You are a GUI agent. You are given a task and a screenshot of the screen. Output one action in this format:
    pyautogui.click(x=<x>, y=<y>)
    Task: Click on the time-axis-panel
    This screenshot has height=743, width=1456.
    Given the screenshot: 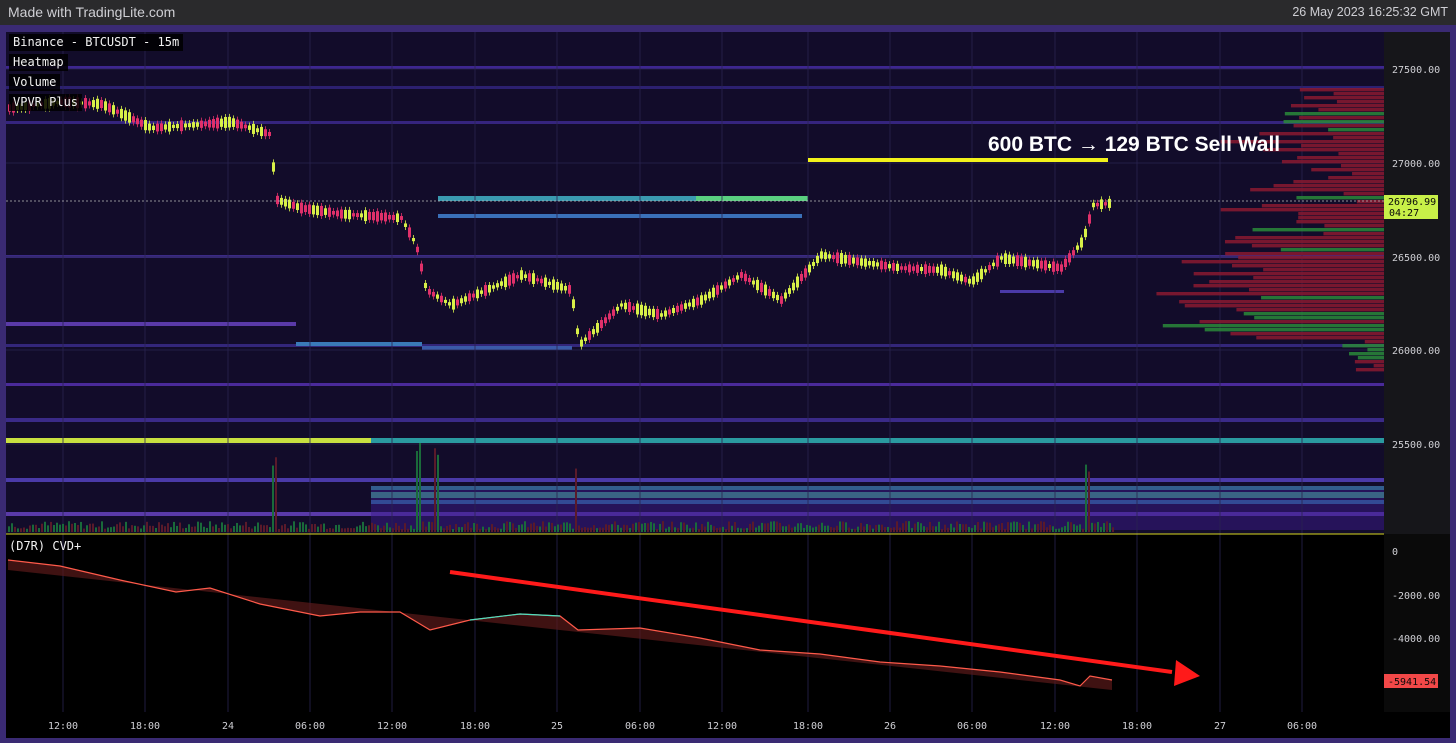 What is the action you would take?
    pyautogui.click(x=728, y=725)
    